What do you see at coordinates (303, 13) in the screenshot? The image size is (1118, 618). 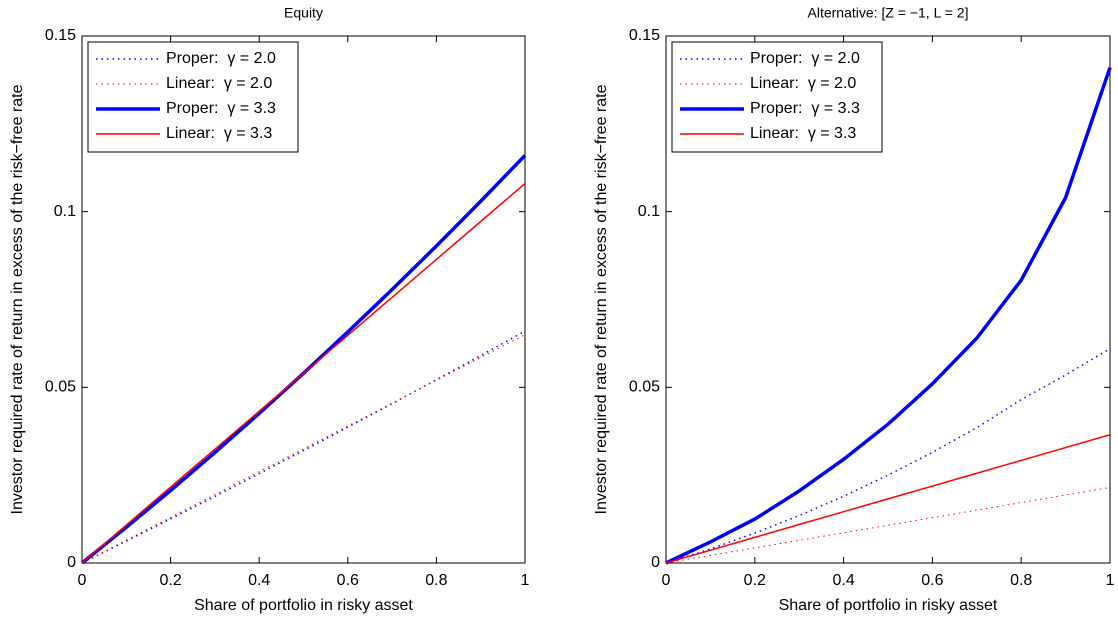 I see `chart-title: Equity` at bounding box center [303, 13].